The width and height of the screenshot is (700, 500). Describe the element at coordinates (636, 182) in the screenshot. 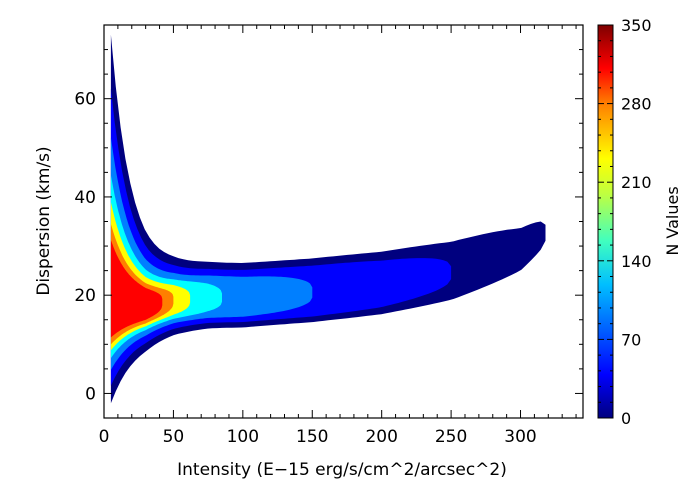

I see `colorbar-tick-label: 210` at that location.